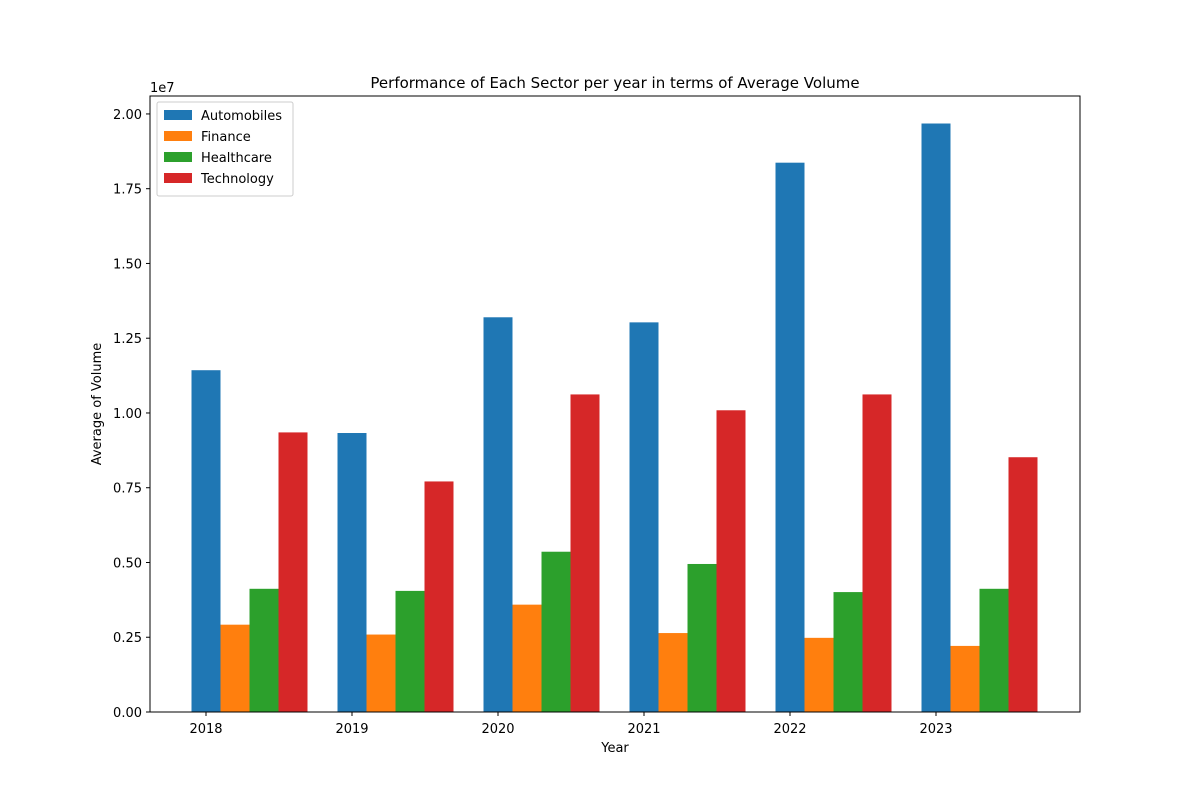 This screenshot has height=800, width=1200. Describe the element at coordinates (439, 596) in the screenshot. I see `bar-technology-2019` at that location.